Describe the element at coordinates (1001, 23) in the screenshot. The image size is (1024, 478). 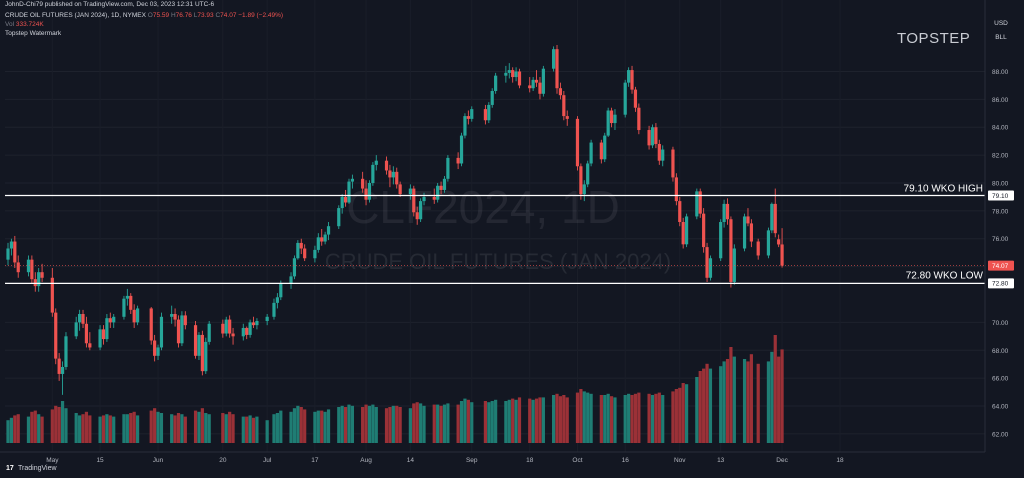
I see `currency-button: USD` at that location.